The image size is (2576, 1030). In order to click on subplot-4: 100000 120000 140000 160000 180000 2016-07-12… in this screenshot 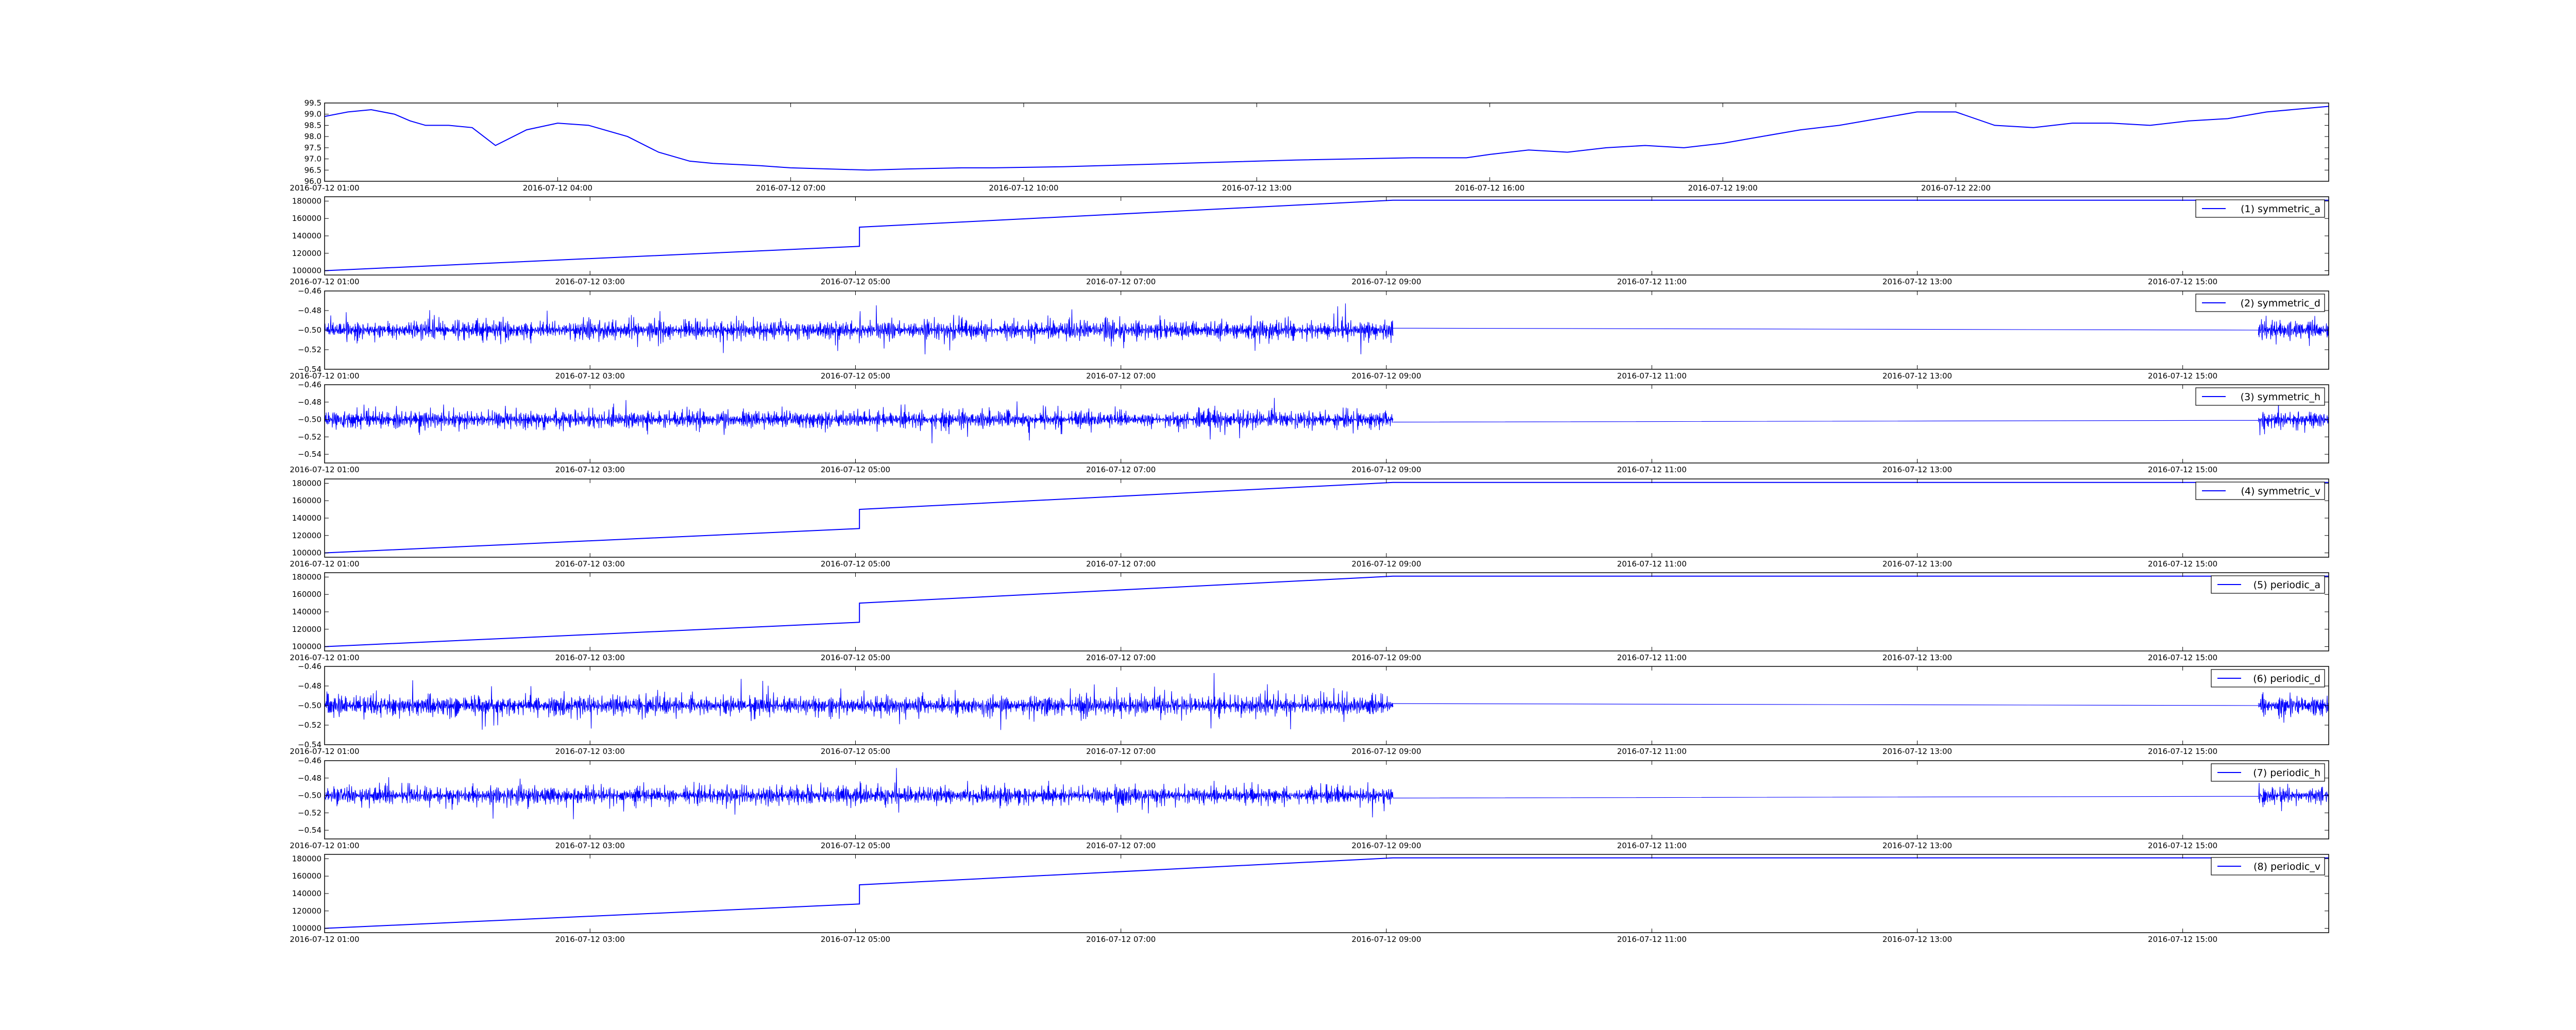, I will do `click(1309, 523)`.